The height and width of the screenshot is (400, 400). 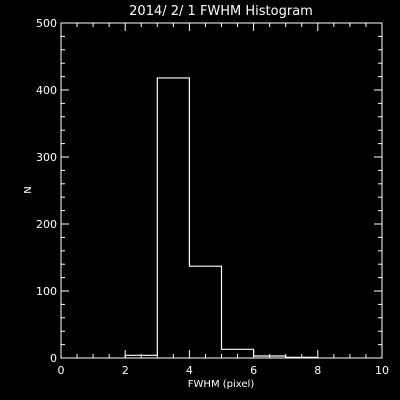 What do you see at coordinates (46, 291) in the screenshot?
I see `y-tick-label: 100` at bounding box center [46, 291].